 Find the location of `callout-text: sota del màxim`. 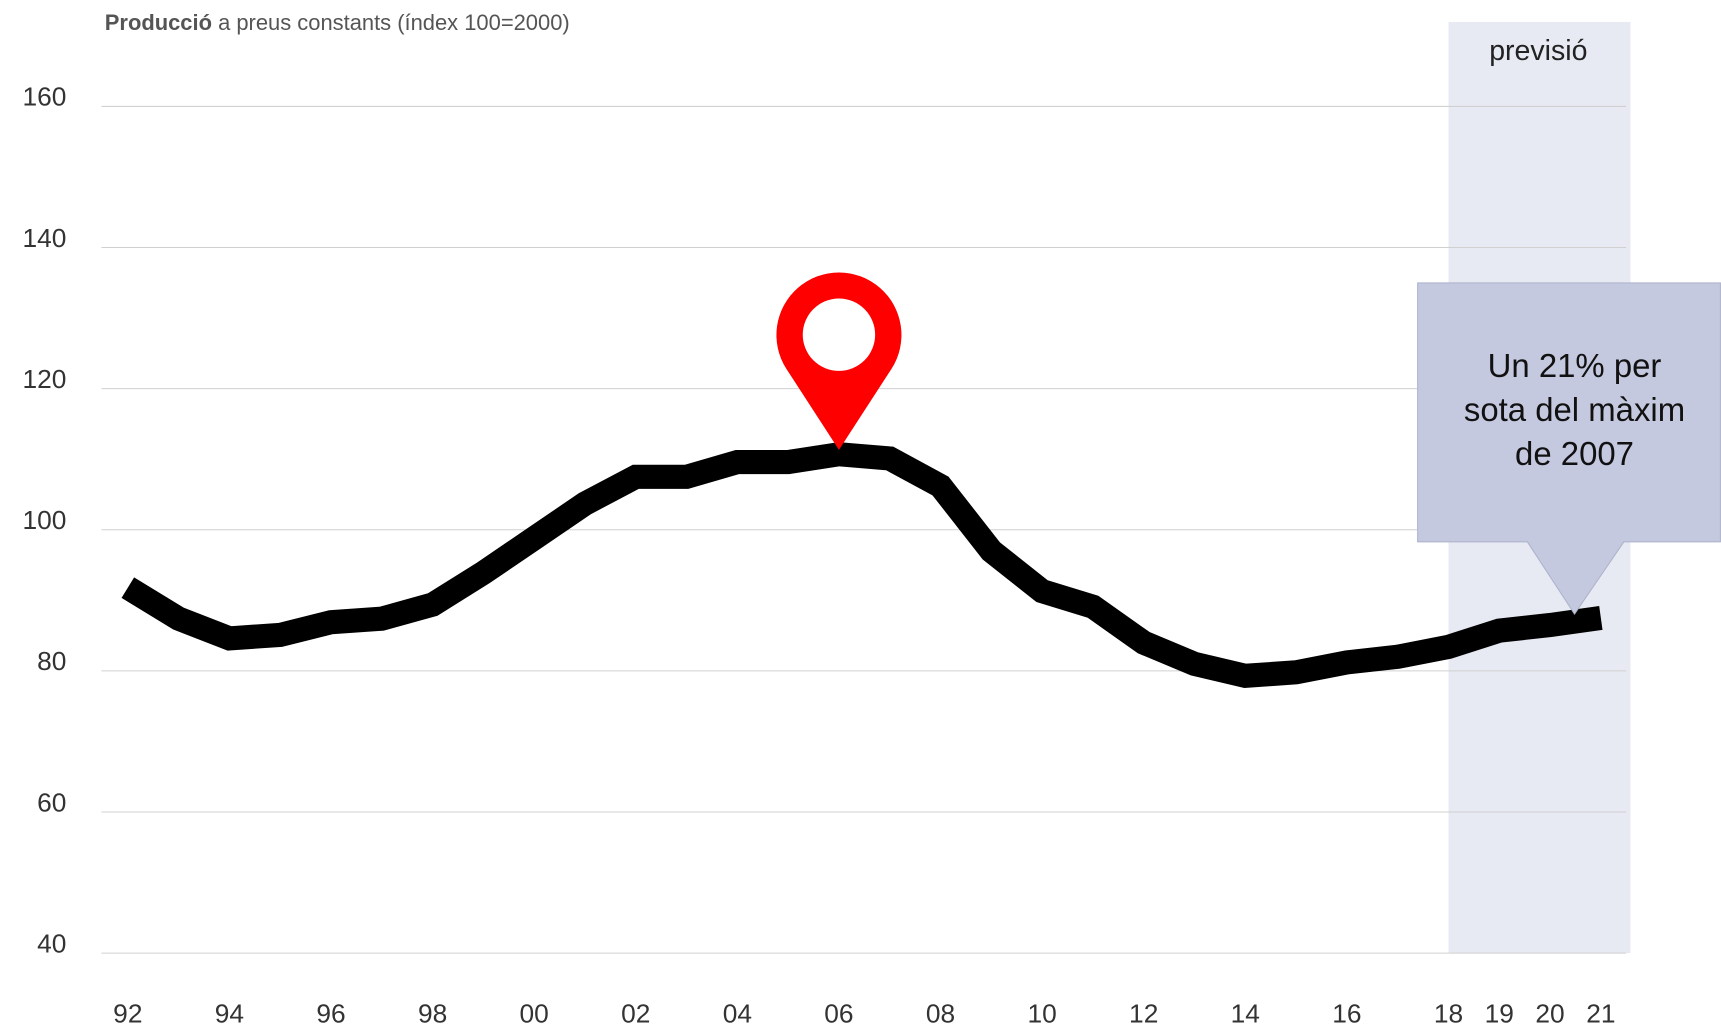

callout-text: sota del màxim is located at coordinates (1574, 409).